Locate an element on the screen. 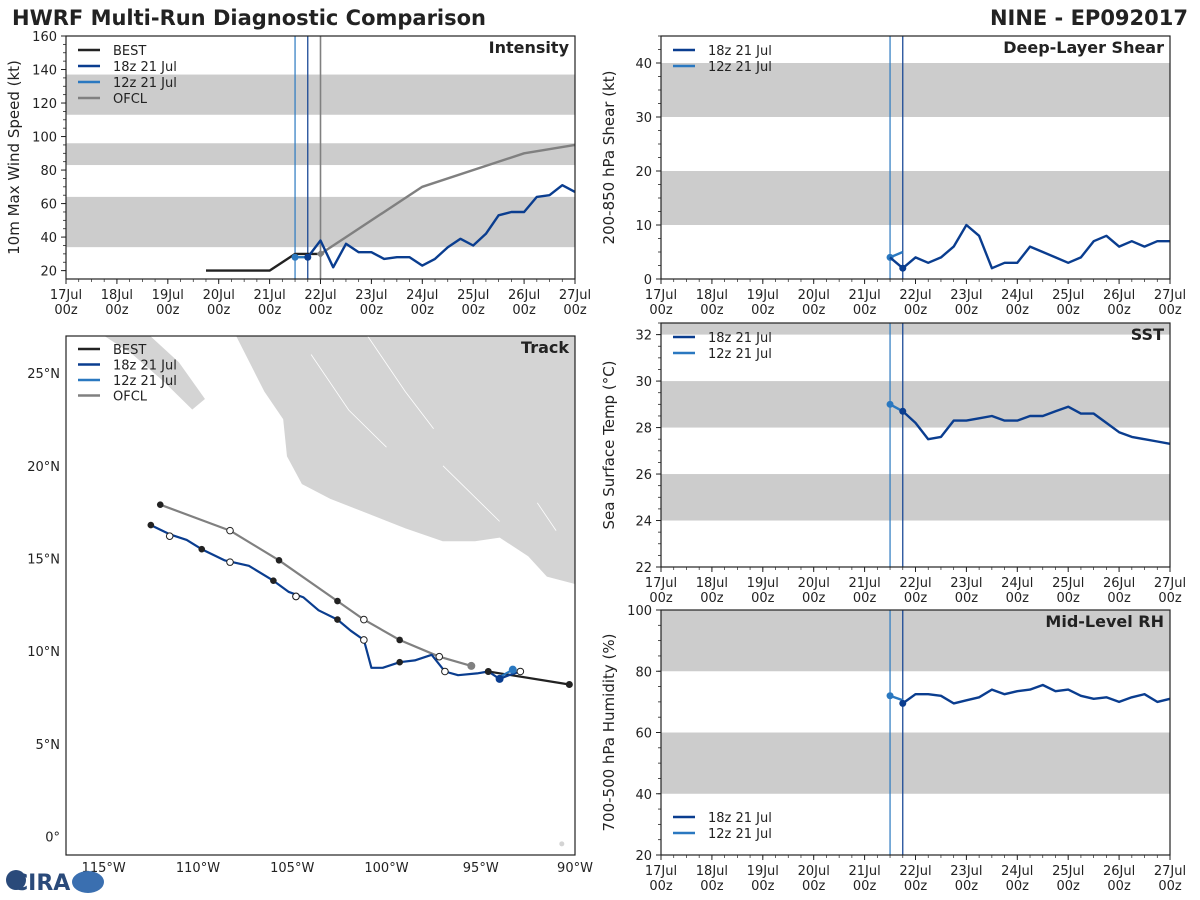 The width and height of the screenshot is (1200, 900). lat-tick-label: 10°N is located at coordinates (43, 652).